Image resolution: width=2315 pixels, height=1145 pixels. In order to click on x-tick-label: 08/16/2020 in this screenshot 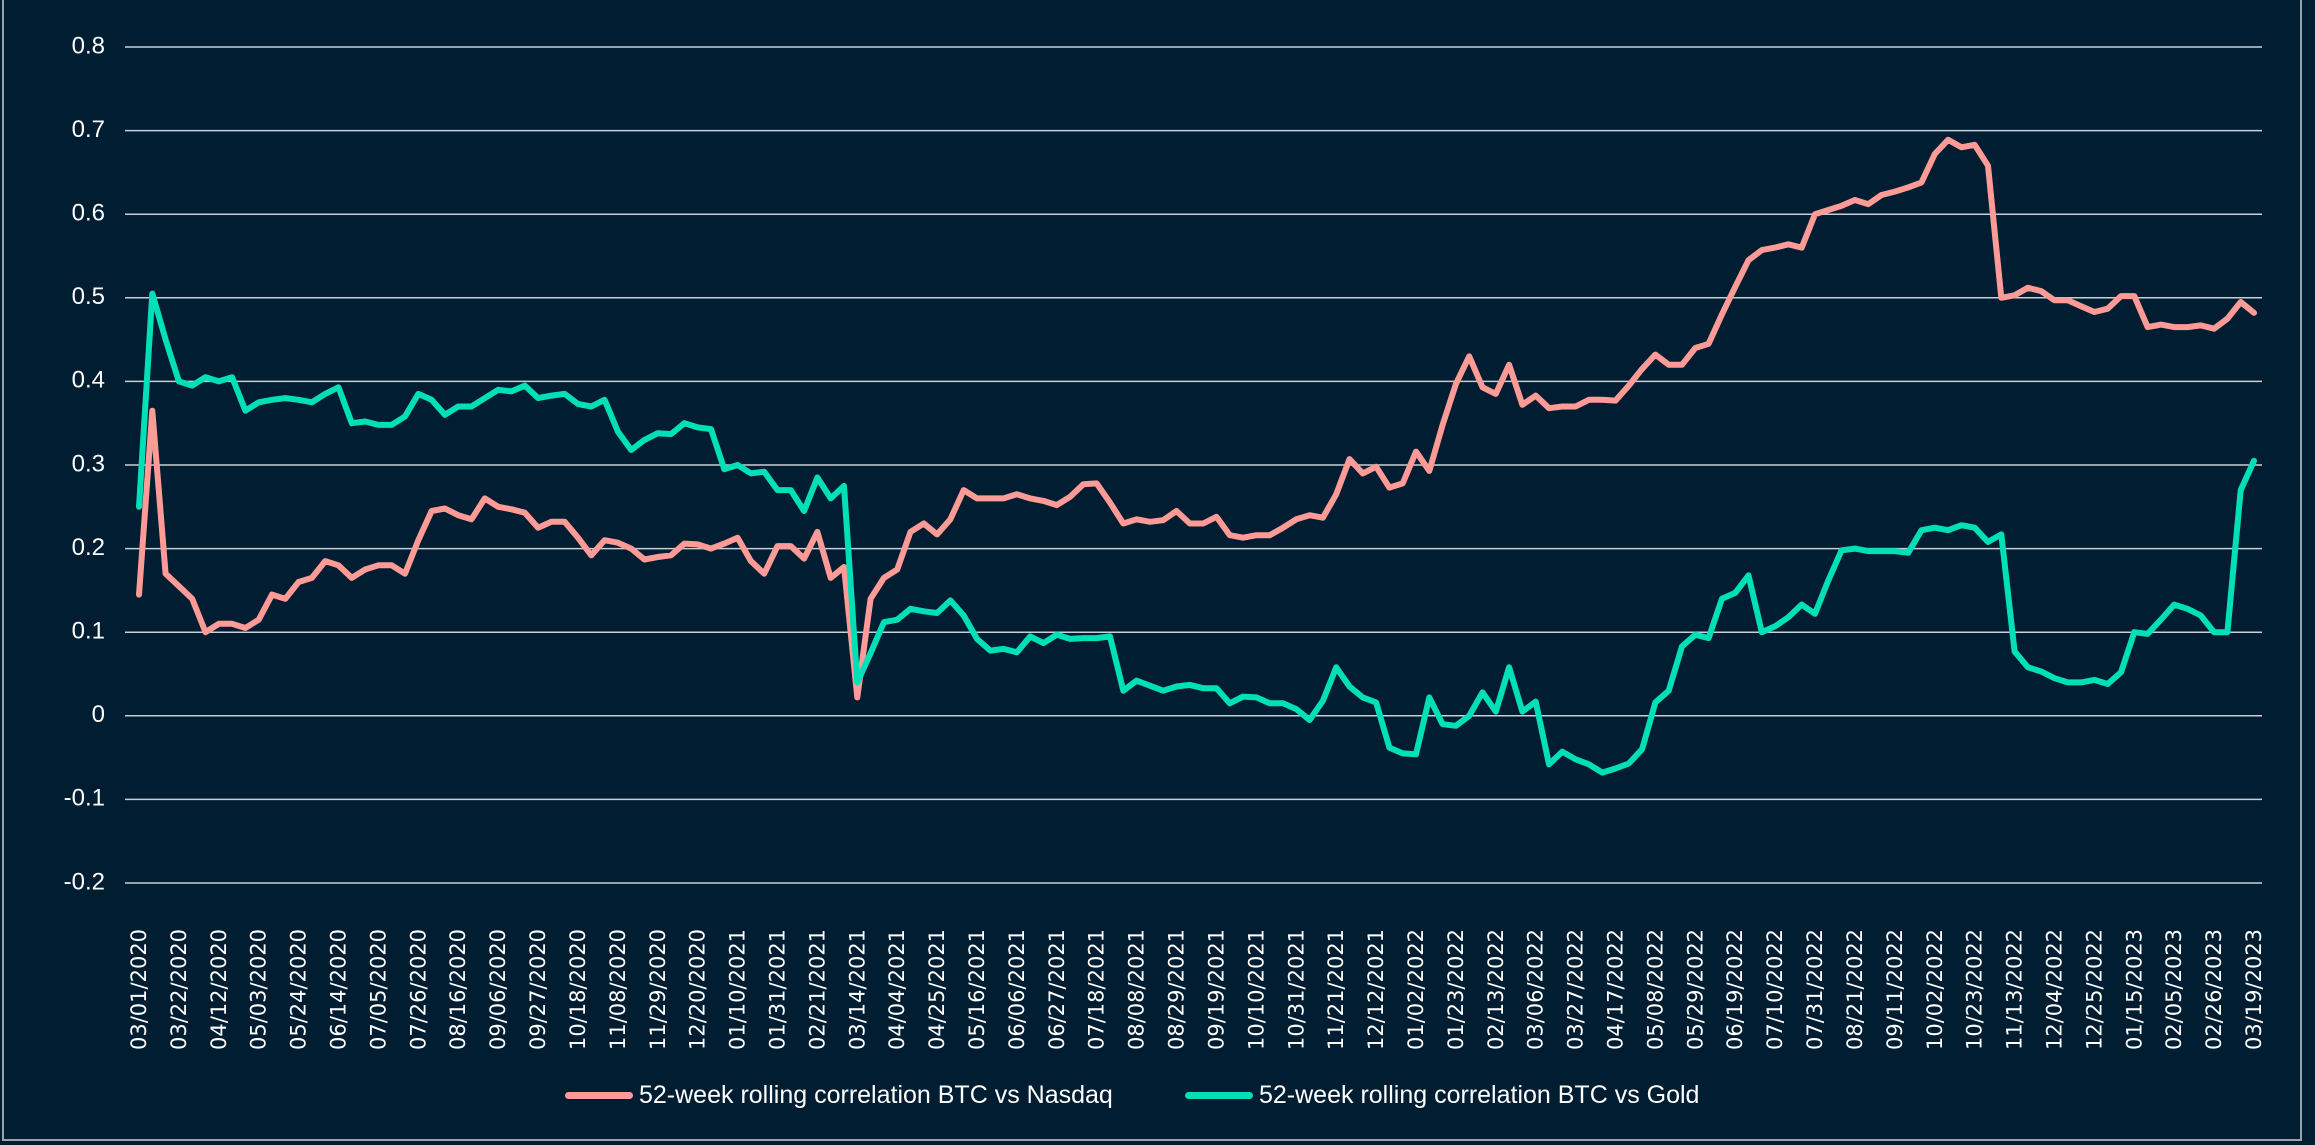, I will do `click(458, 989)`.